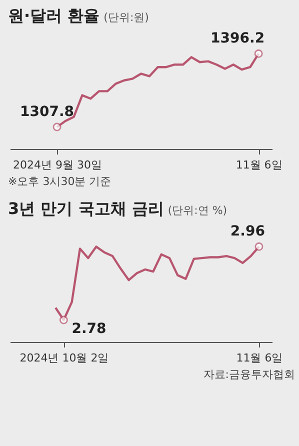 This screenshot has width=299, height=446. I want to click on data-label: 2.96, so click(247, 232).